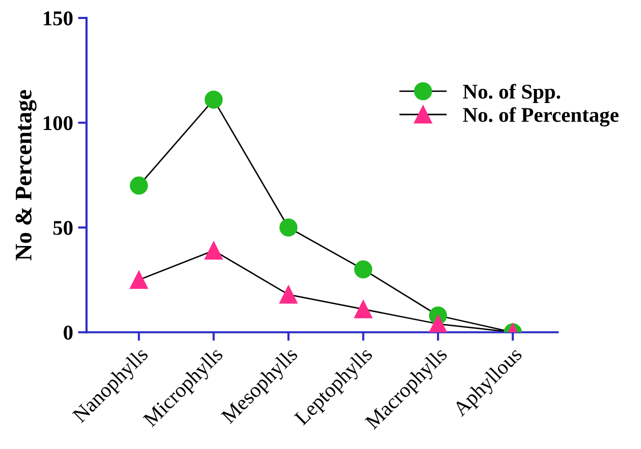  I want to click on y-tick-label: 100, so click(58, 123).